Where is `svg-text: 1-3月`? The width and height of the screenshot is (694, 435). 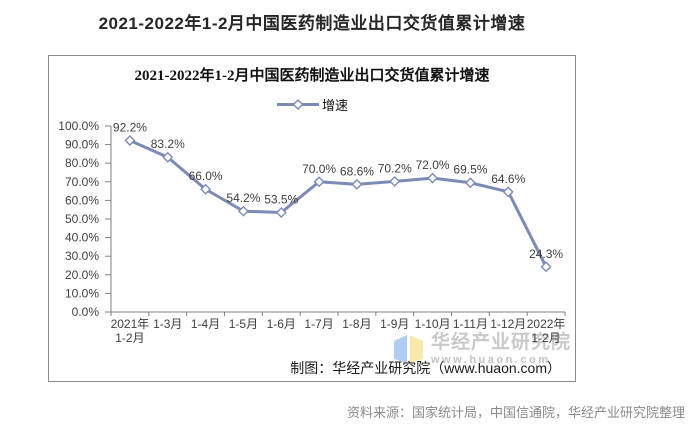 svg-text: 1-3月 is located at coordinates (167, 324).